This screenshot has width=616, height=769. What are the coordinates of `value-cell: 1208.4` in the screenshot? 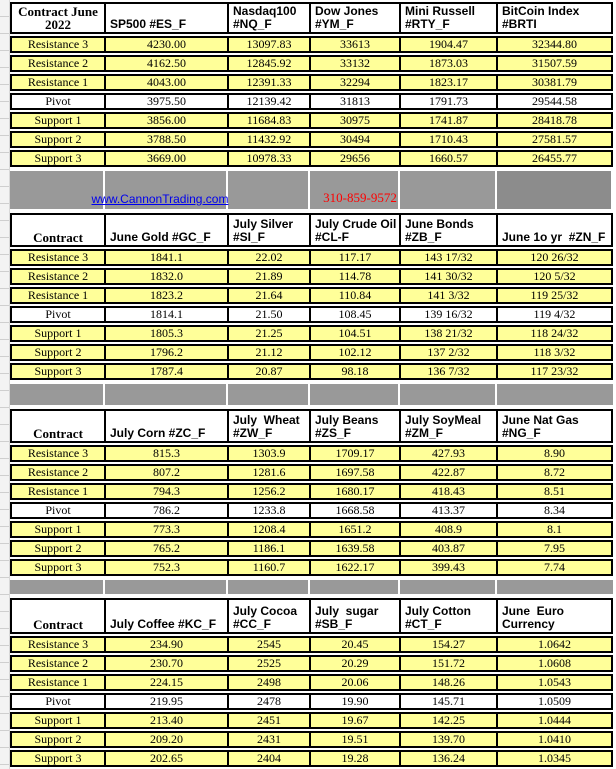 It's located at (269, 529).